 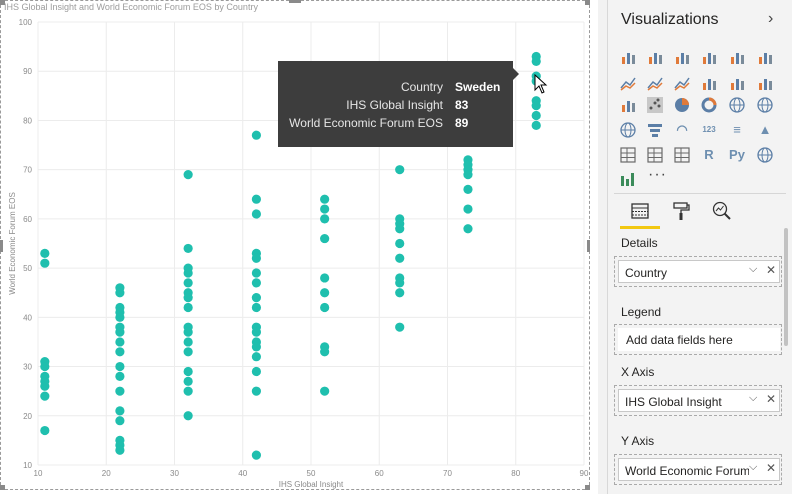 What do you see at coordinates (640, 211) in the screenshot?
I see `fields-tab-icon` at bounding box center [640, 211].